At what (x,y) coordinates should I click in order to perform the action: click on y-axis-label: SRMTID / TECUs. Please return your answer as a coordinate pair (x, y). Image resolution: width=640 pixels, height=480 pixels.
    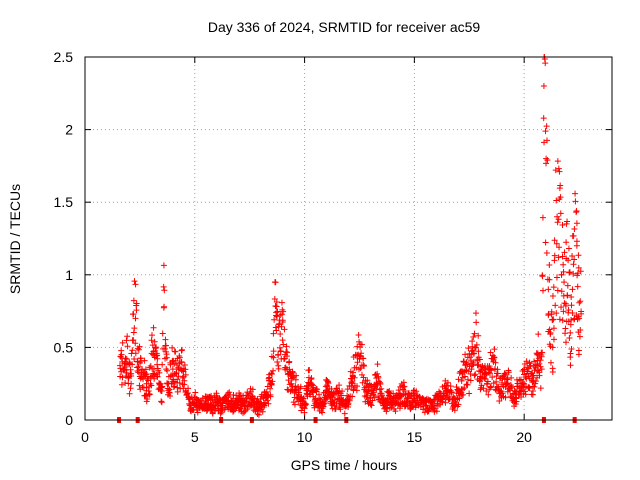
    Looking at the image, I should click on (15, 239).